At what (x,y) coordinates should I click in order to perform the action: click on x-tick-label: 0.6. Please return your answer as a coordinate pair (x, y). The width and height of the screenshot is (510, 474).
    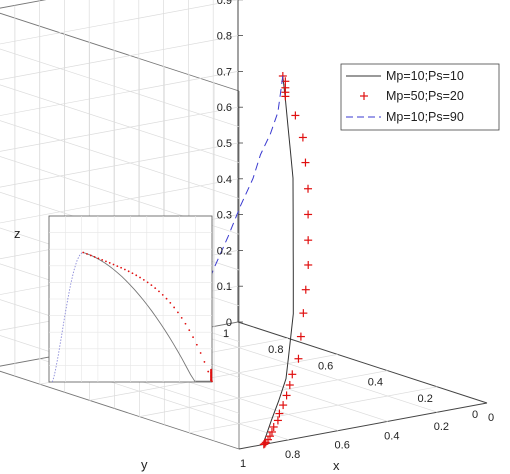
    Looking at the image, I should click on (342, 446).